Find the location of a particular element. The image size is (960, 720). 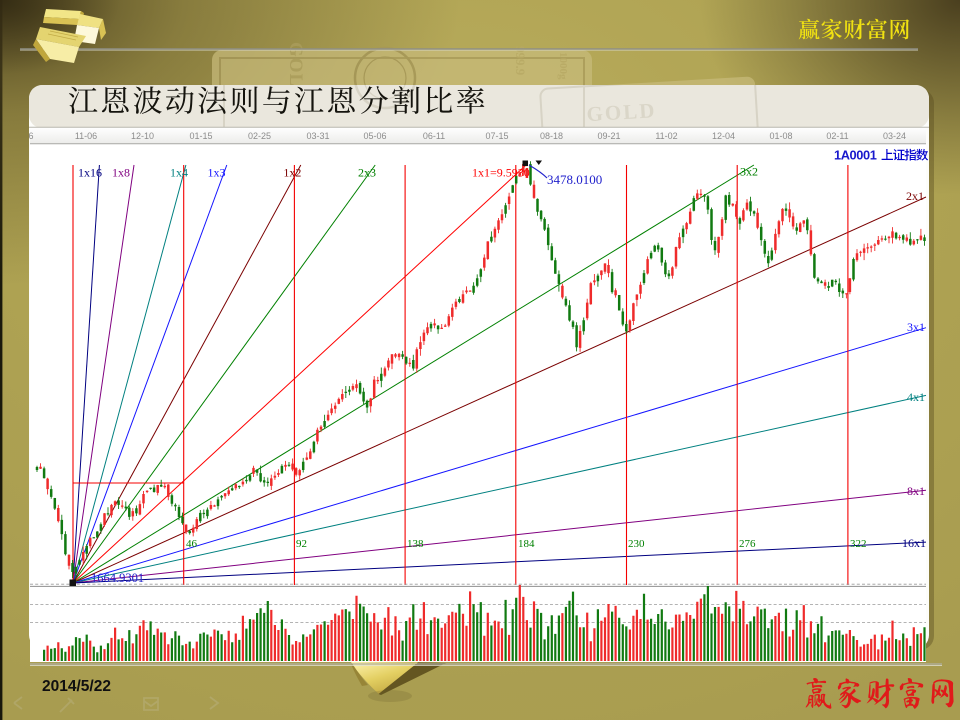

svg-text: 12-04 is located at coordinates (723, 136).